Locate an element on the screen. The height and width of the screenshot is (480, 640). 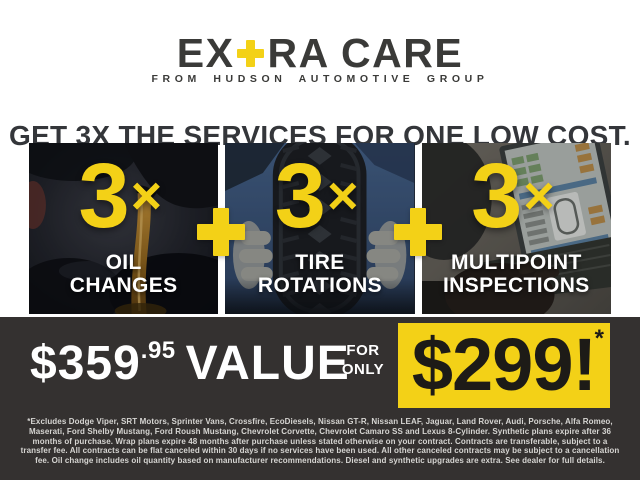
brand-logo: EX RA CARE is located at coordinates (320, 53).